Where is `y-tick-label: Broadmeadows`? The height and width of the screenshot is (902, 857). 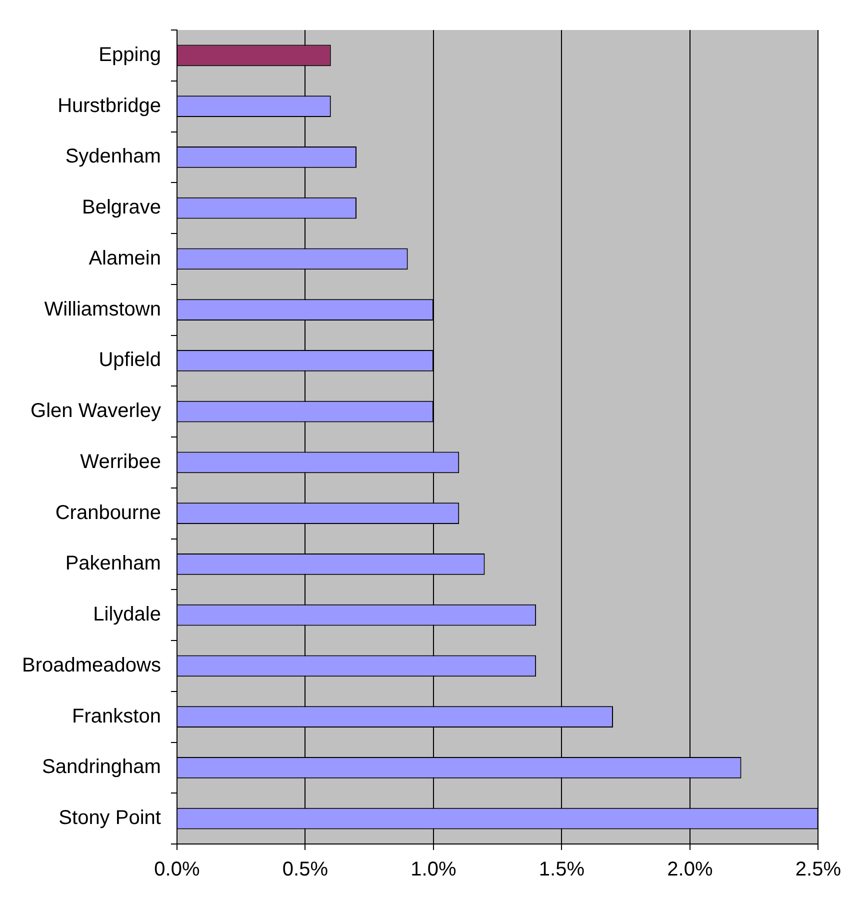
y-tick-label: Broadmeadows is located at coordinates (91, 665).